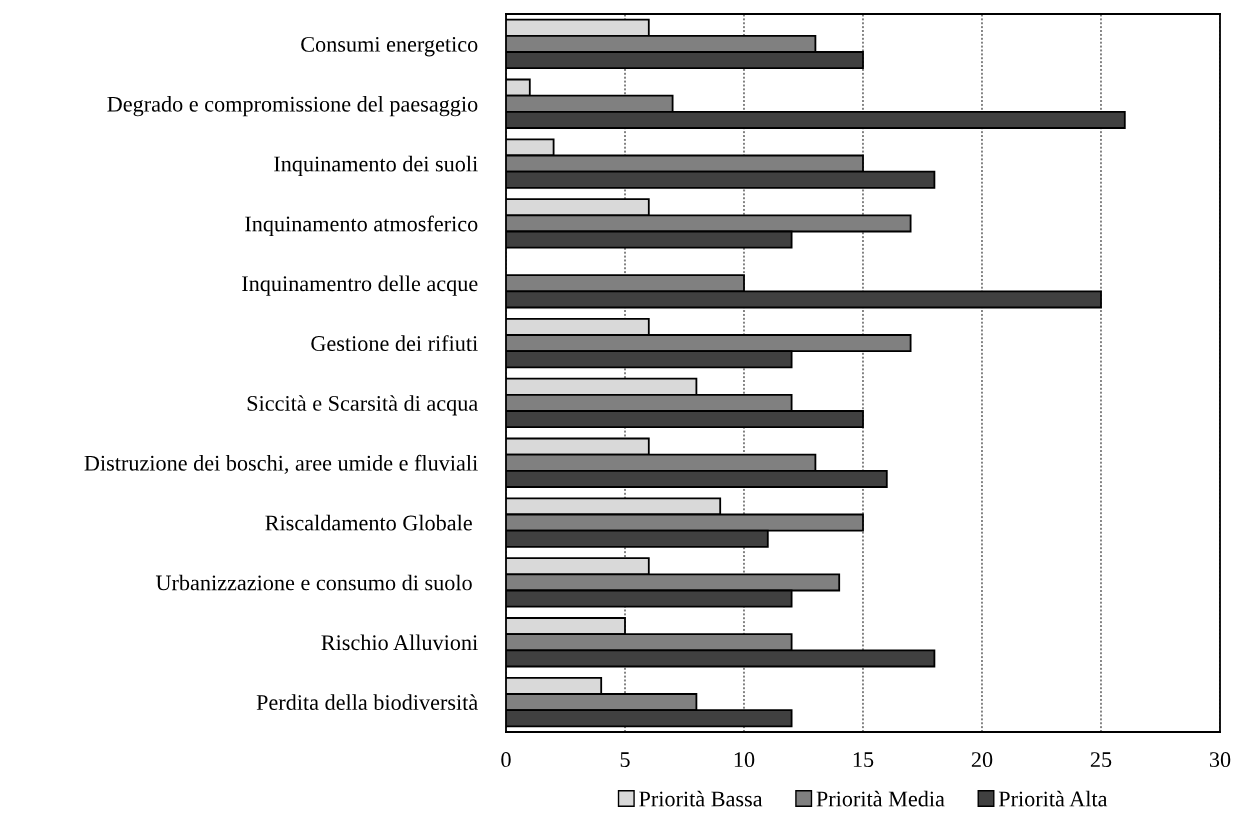  Describe the element at coordinates (361, 225) in the screenshot. I see `y-tick-label: Inquinamento atmosferico` at that location.